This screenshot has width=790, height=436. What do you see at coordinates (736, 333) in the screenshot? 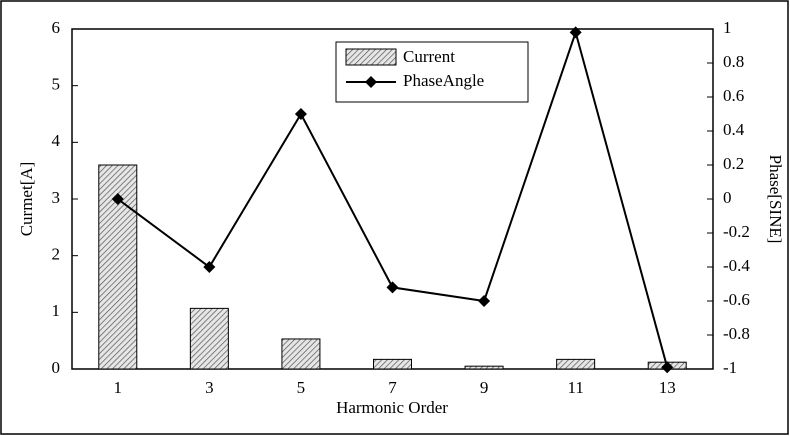
I see `y2-tick-label: -0.8` at bounding box center [736, 333].